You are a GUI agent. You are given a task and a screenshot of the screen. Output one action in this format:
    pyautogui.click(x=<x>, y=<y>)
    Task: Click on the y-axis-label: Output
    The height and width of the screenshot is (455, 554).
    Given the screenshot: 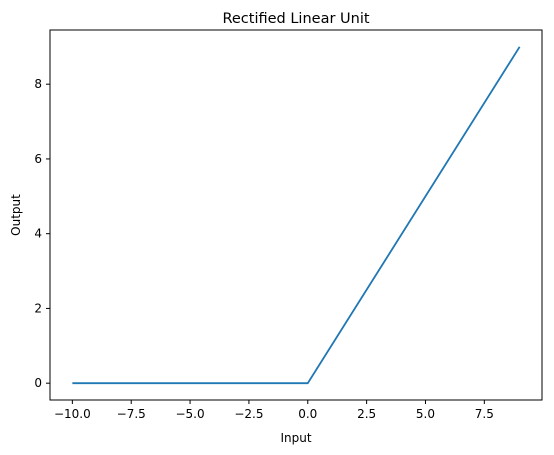 What is the action you would take?
    pyautogui.click(x=16, y=215)
    